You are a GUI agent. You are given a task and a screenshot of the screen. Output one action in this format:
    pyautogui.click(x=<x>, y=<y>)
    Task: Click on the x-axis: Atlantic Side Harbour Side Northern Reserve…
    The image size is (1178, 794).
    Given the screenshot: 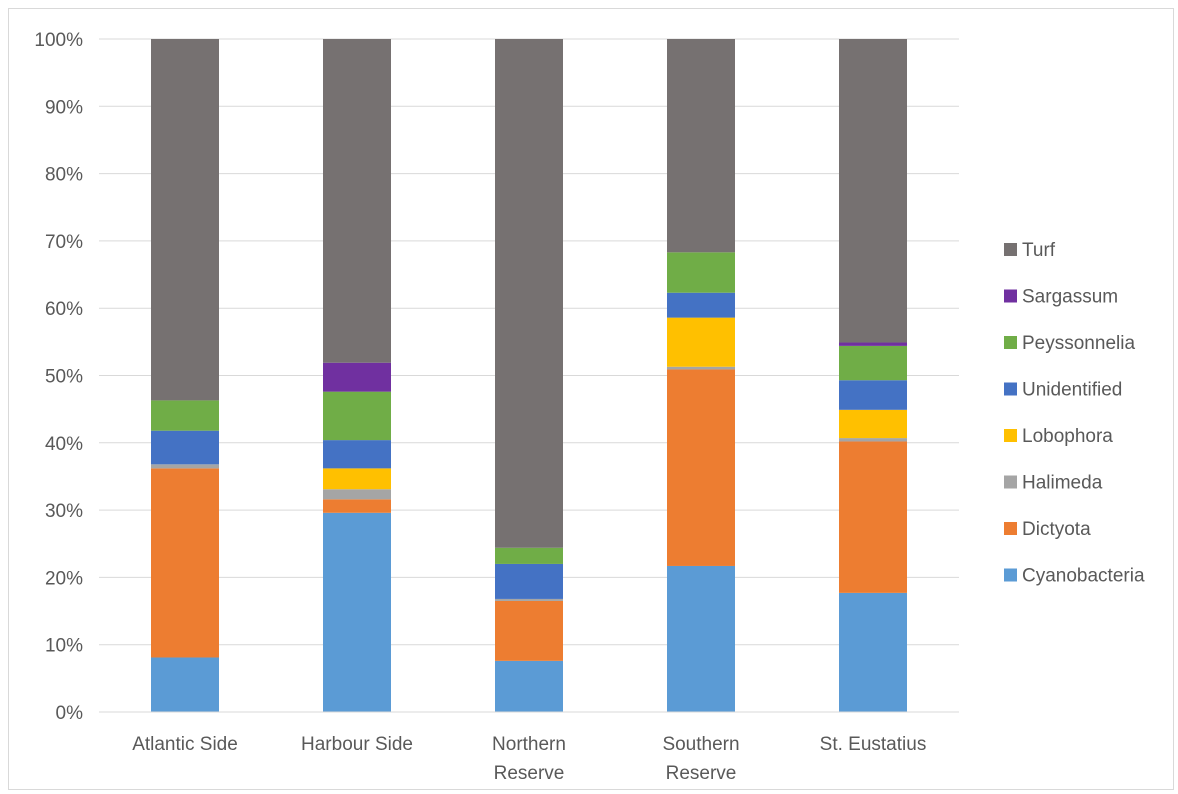 What is the action you would take?
    pyautogui.click(x=529, y=747)
    